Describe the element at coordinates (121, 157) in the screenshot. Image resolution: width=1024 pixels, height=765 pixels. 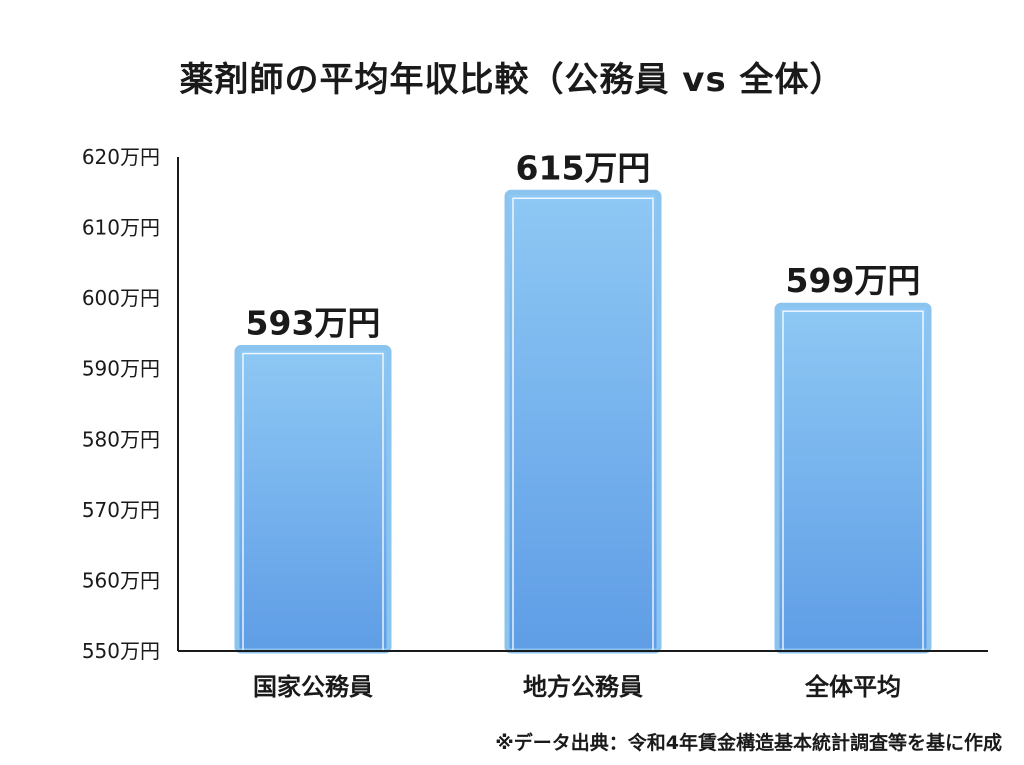
I see `y-tick-label: 620万円` at that location.